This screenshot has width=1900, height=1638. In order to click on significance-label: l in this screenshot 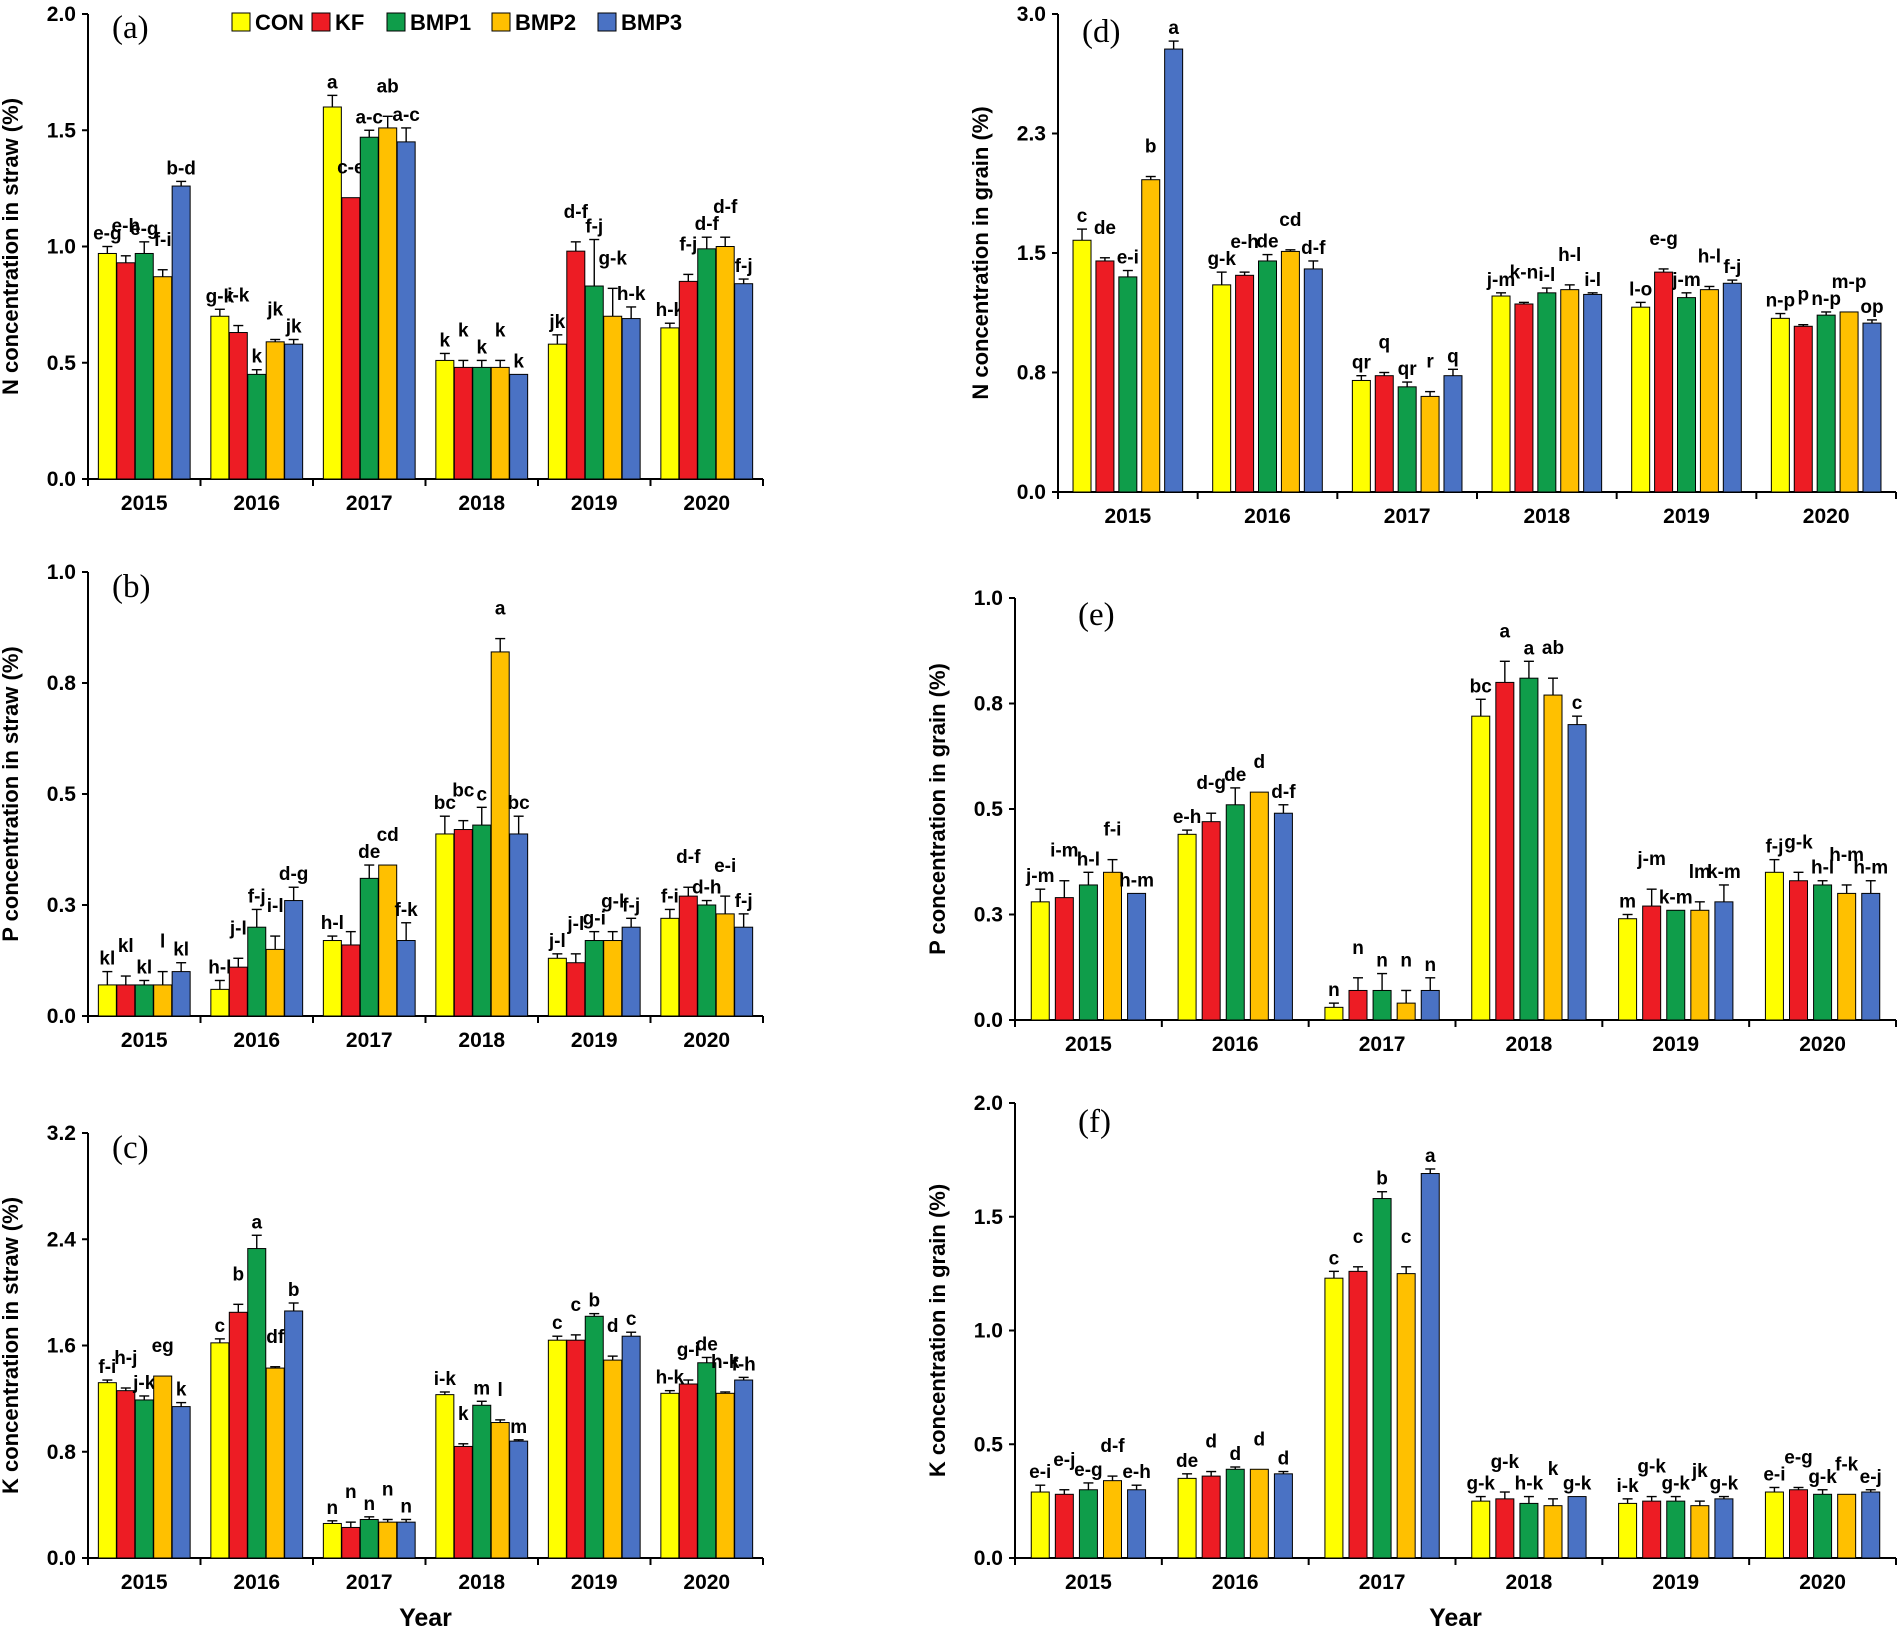, I will do `click(162, 942)`.